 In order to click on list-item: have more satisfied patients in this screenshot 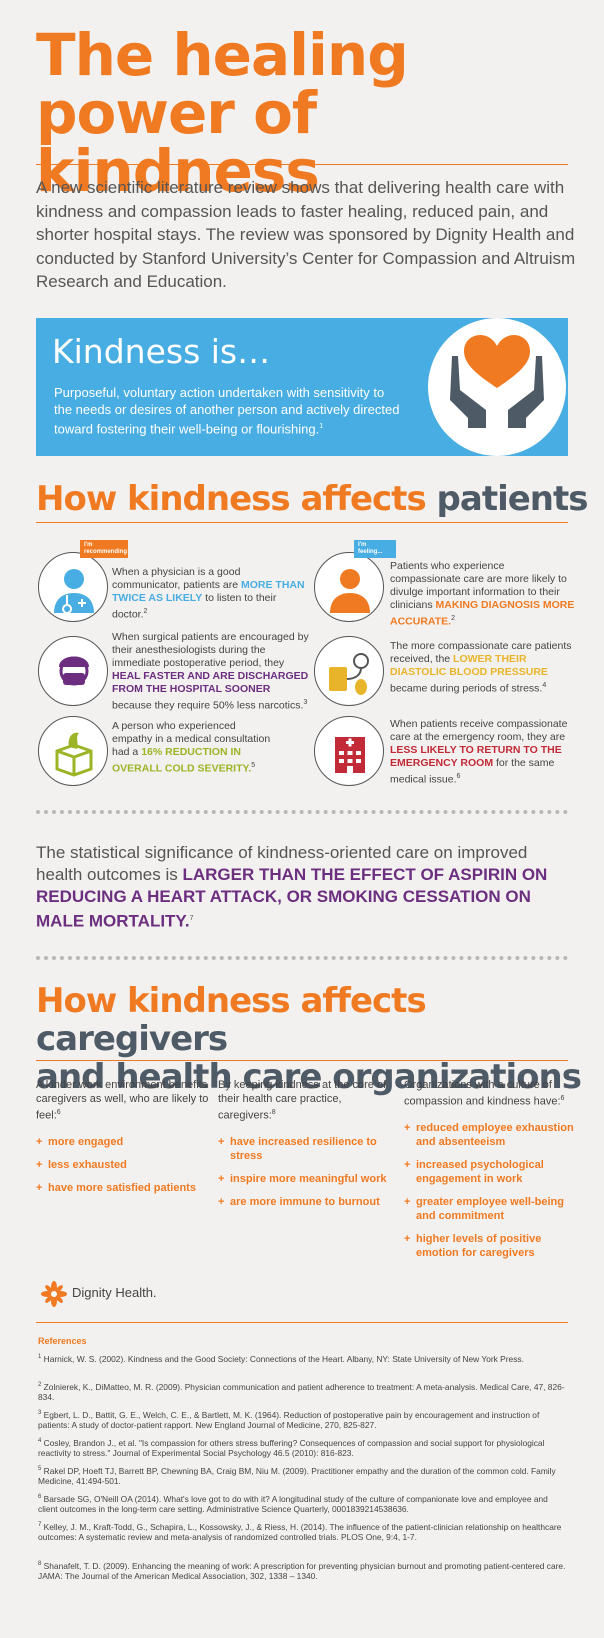, I will do `click(126, 1188)`.